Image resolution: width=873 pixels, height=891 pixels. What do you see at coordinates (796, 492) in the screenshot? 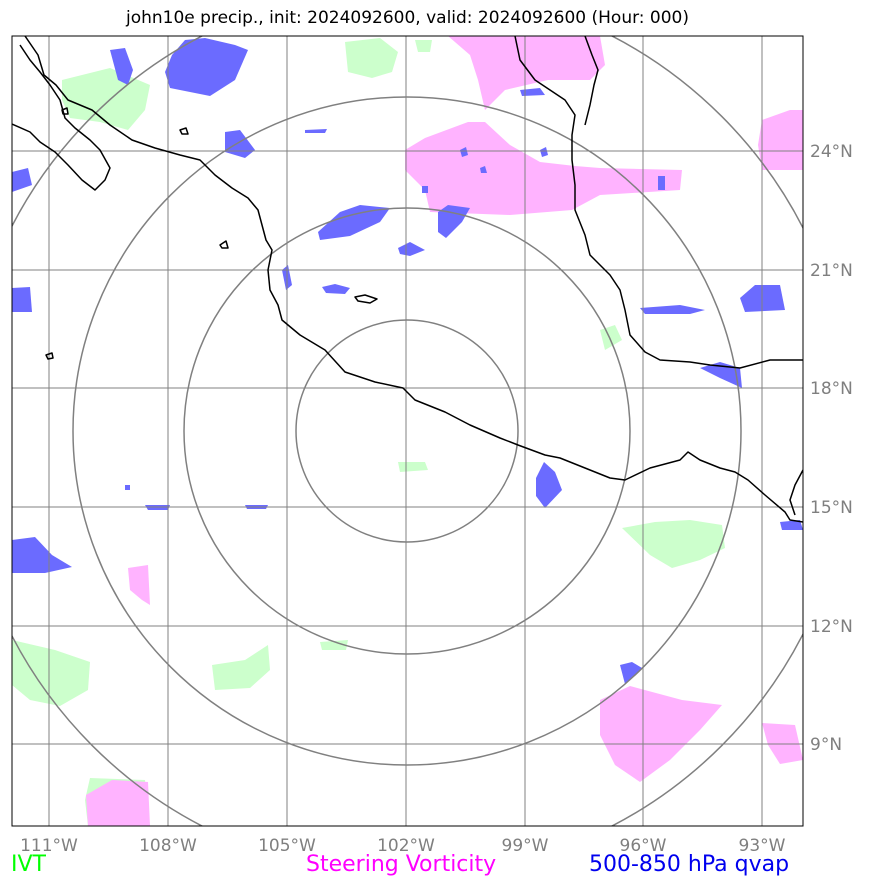
I see `yucatan-coast` at bounding box center [796, 492].